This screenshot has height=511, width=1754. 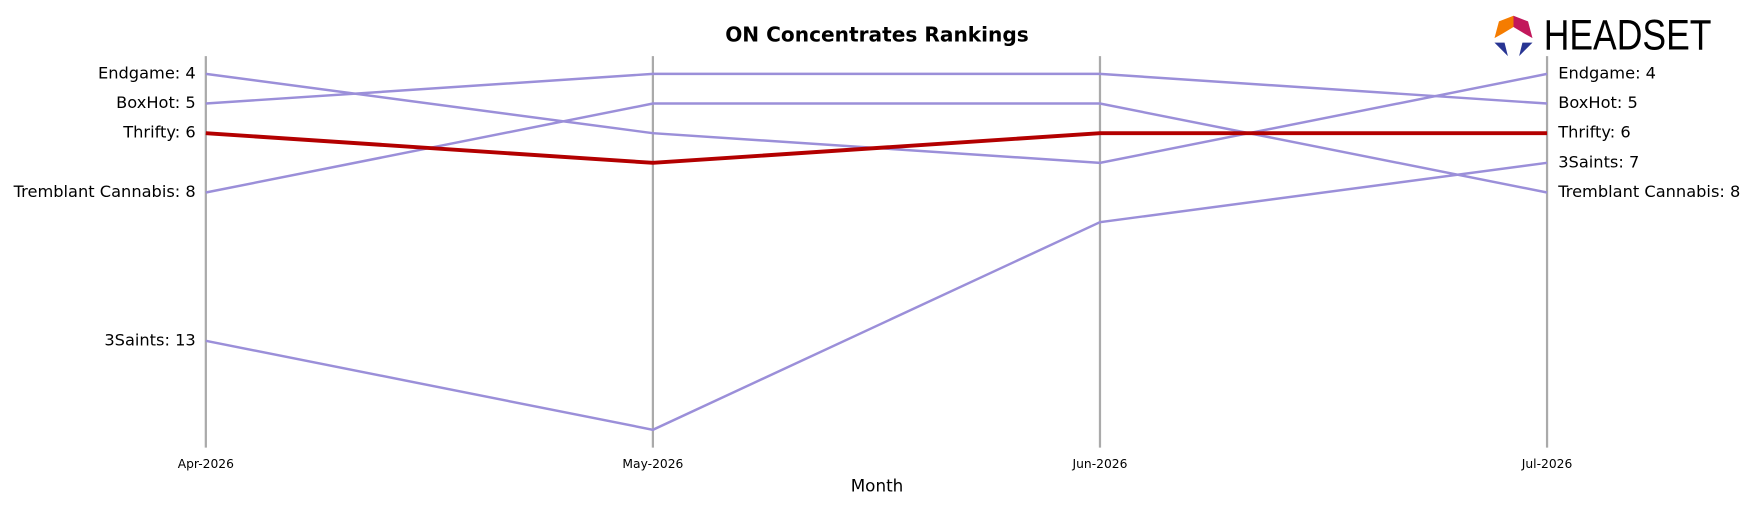 I want to click on x-tick-label: May-2026, so click(x=652, y=464).